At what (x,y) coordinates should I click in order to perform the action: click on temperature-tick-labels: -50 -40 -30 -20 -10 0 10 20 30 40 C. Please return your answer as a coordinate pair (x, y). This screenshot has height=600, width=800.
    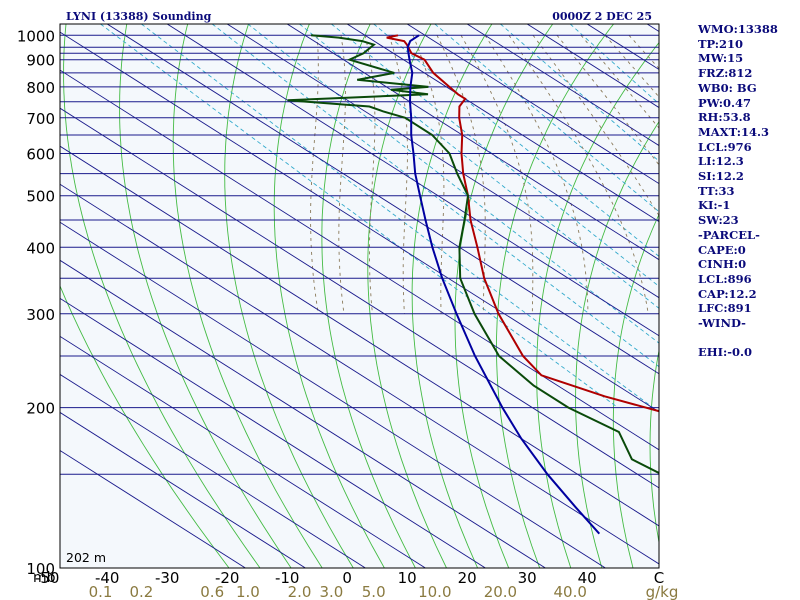
    Looking at the image, I should click on (349, 578).